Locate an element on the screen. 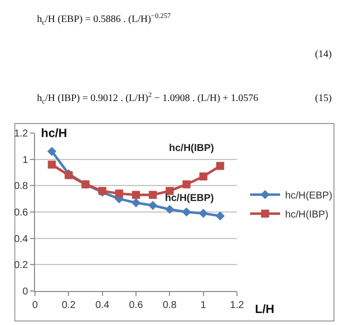  x-tick-label: 0.8 is located at coordinates (170, 305).